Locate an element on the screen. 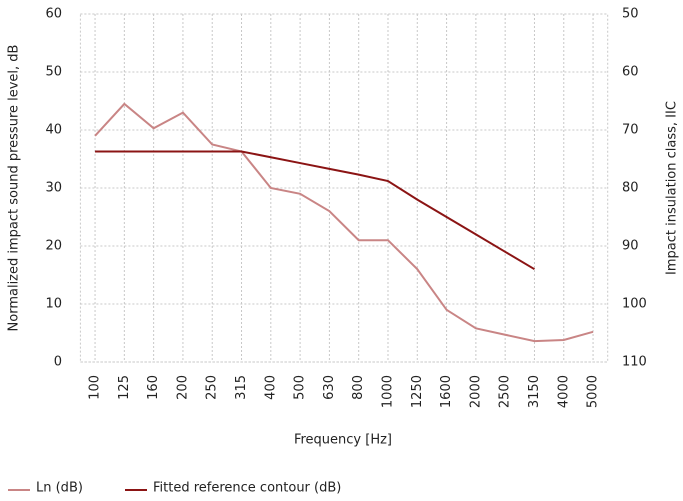 Image resolution: width=683 pixels, height=501 pixels. legend-label: Fitted reference contour (dB) is located at coordinates (247, 488).